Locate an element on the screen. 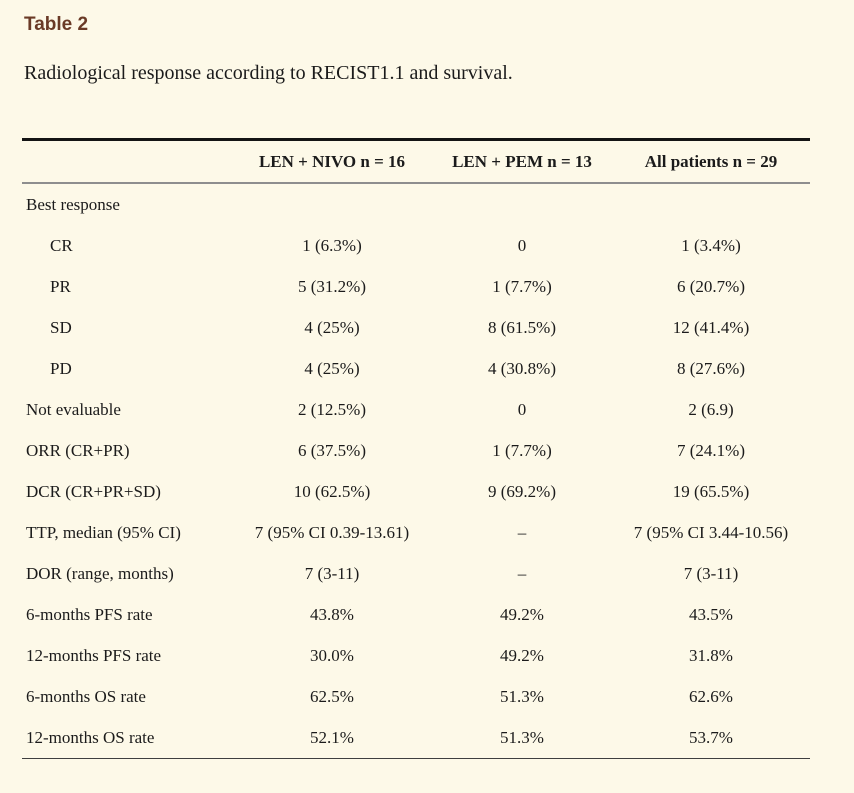 This screenshot has width=854, height=793. row-label: Best response is located at coordinates (73, 204).